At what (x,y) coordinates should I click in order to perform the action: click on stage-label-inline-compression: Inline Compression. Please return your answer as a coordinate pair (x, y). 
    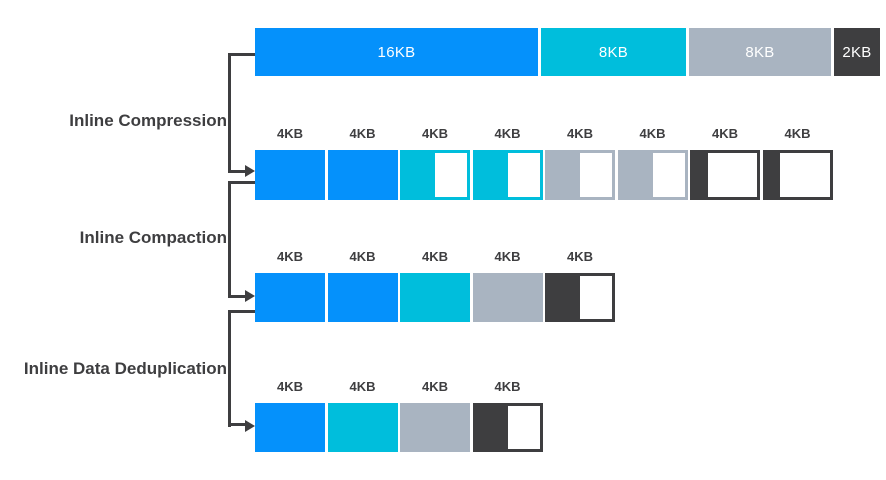
    Looking at the image, I should click on (148, 120).